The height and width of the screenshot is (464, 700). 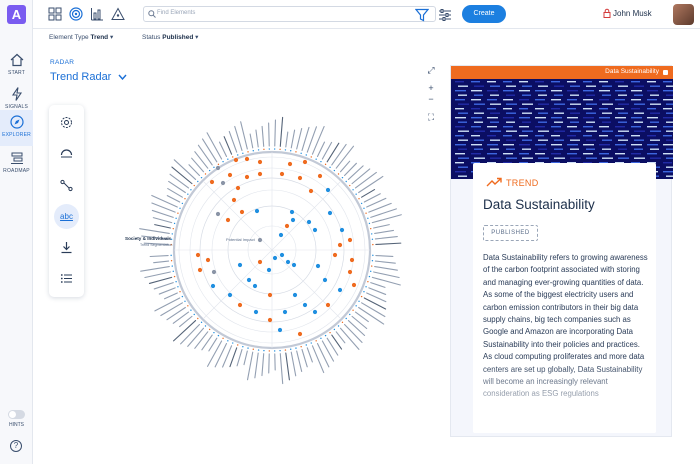 I want to click on filter-status: Status Published ▾, so click(x=170, y=37).